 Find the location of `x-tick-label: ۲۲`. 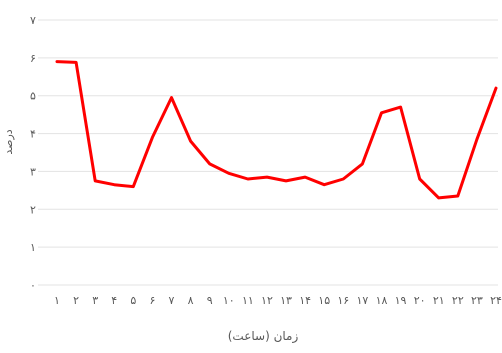

x-tick-label: ۲۲ is located at coordinates (458, 300).